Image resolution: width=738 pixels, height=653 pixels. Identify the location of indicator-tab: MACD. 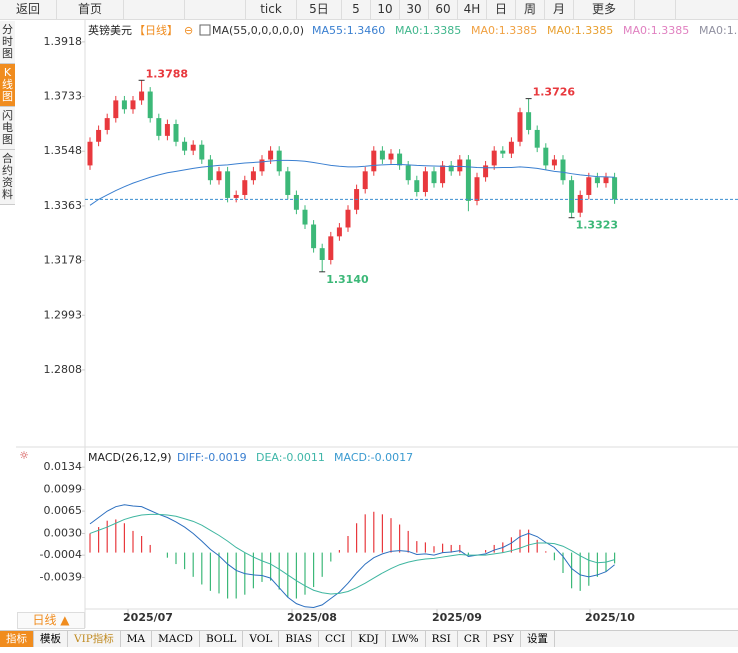
(176, 639).